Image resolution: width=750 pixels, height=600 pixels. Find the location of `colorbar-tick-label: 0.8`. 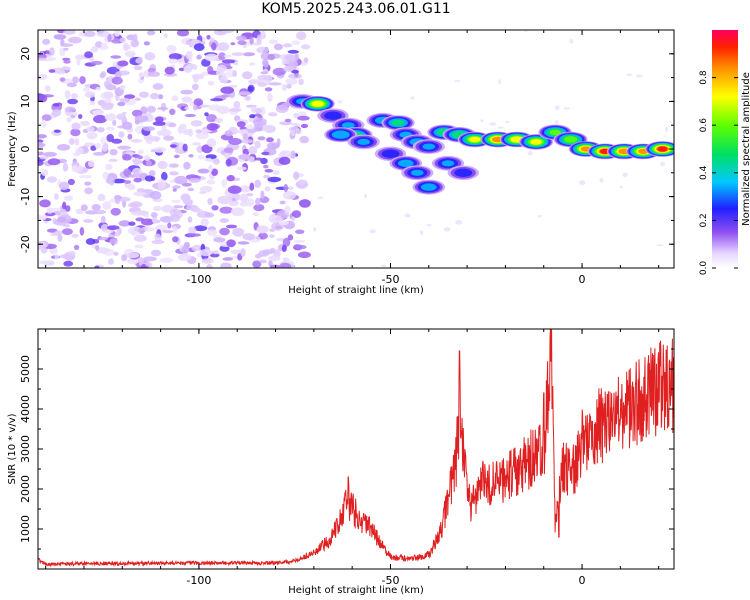

colorbar-tick-label: 0.8 is located at coordinates (704, 77).